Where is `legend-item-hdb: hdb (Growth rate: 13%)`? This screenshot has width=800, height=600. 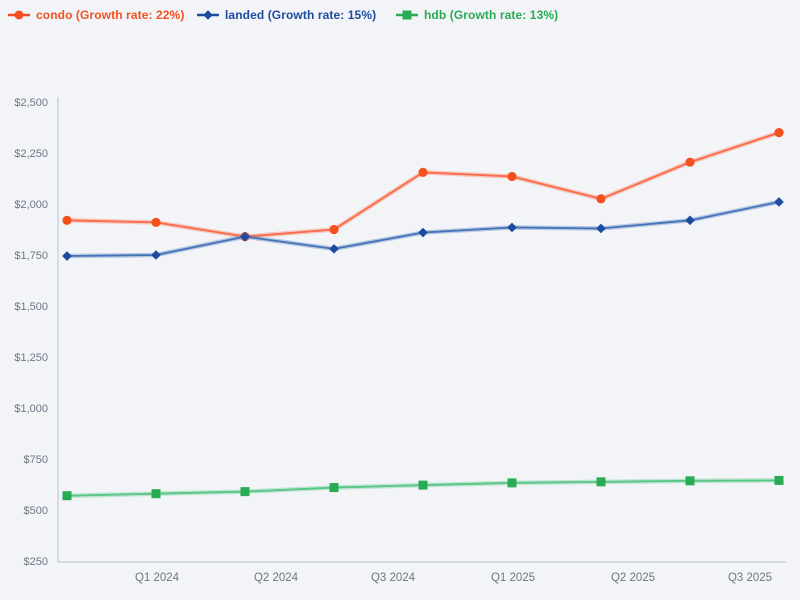
legend-item-hdb: hdb (Growth rate: 13%) is located at coordinates (477, 15).